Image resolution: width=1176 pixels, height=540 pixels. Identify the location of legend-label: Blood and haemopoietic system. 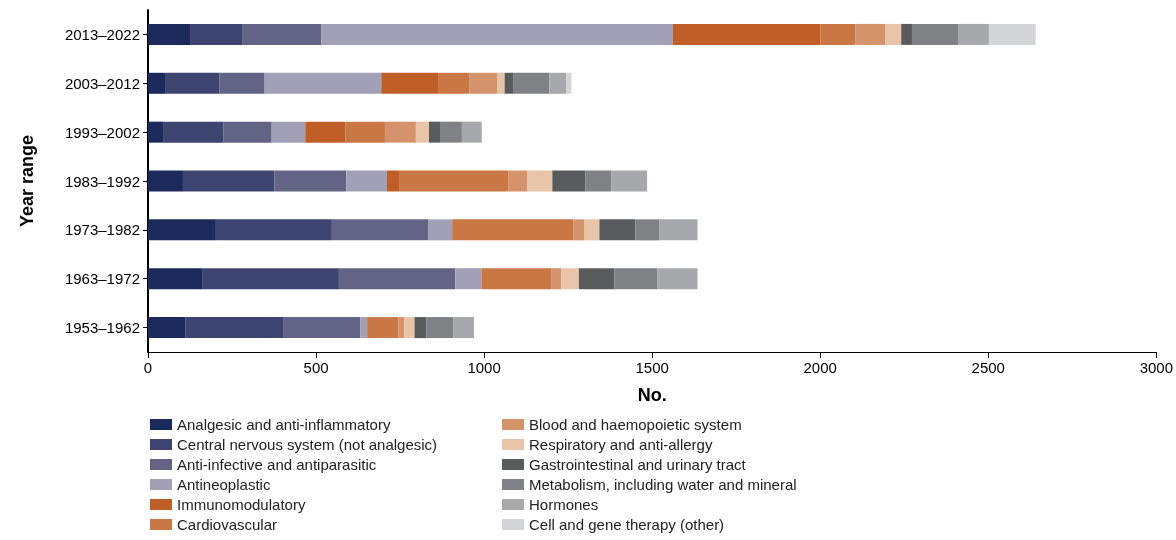
(635, 424).